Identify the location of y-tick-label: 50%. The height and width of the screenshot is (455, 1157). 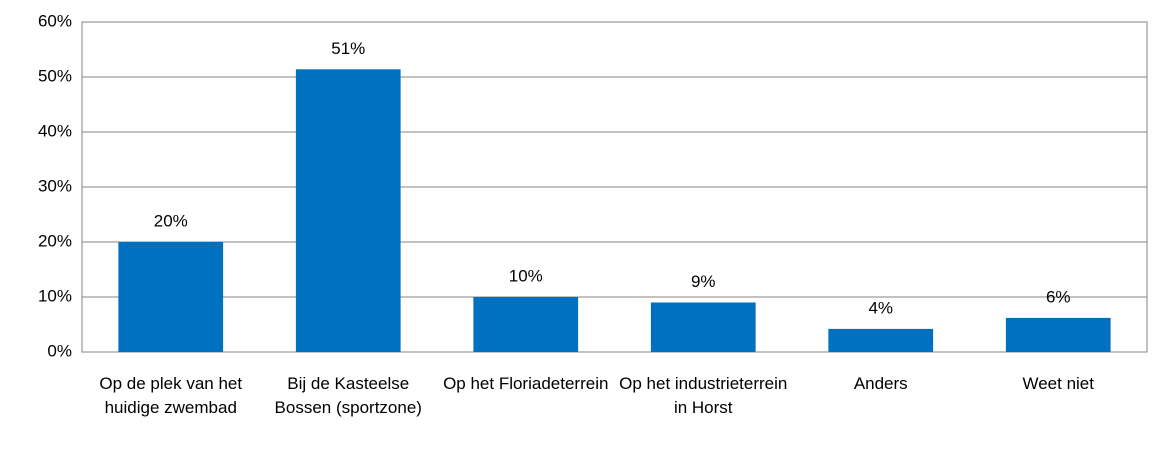
(55, 75).